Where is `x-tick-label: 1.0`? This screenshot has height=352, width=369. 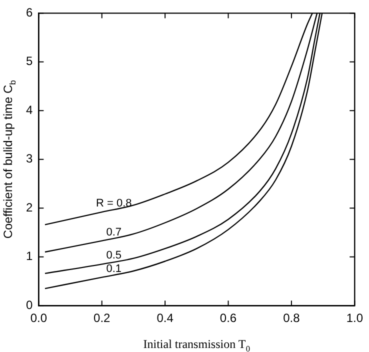 x-tick-label: 1.0 is located at coordinates (355, 318).